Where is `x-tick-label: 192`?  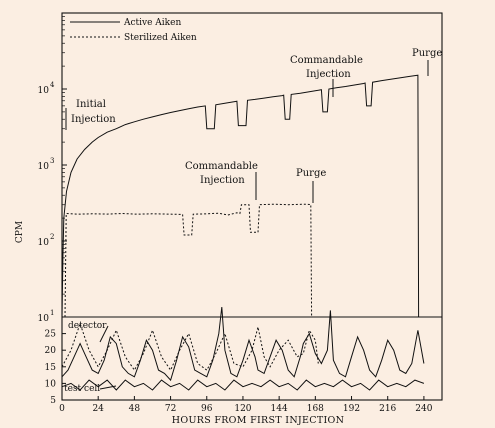 x-tick-label: 192 is located at coordinates (351, 409).